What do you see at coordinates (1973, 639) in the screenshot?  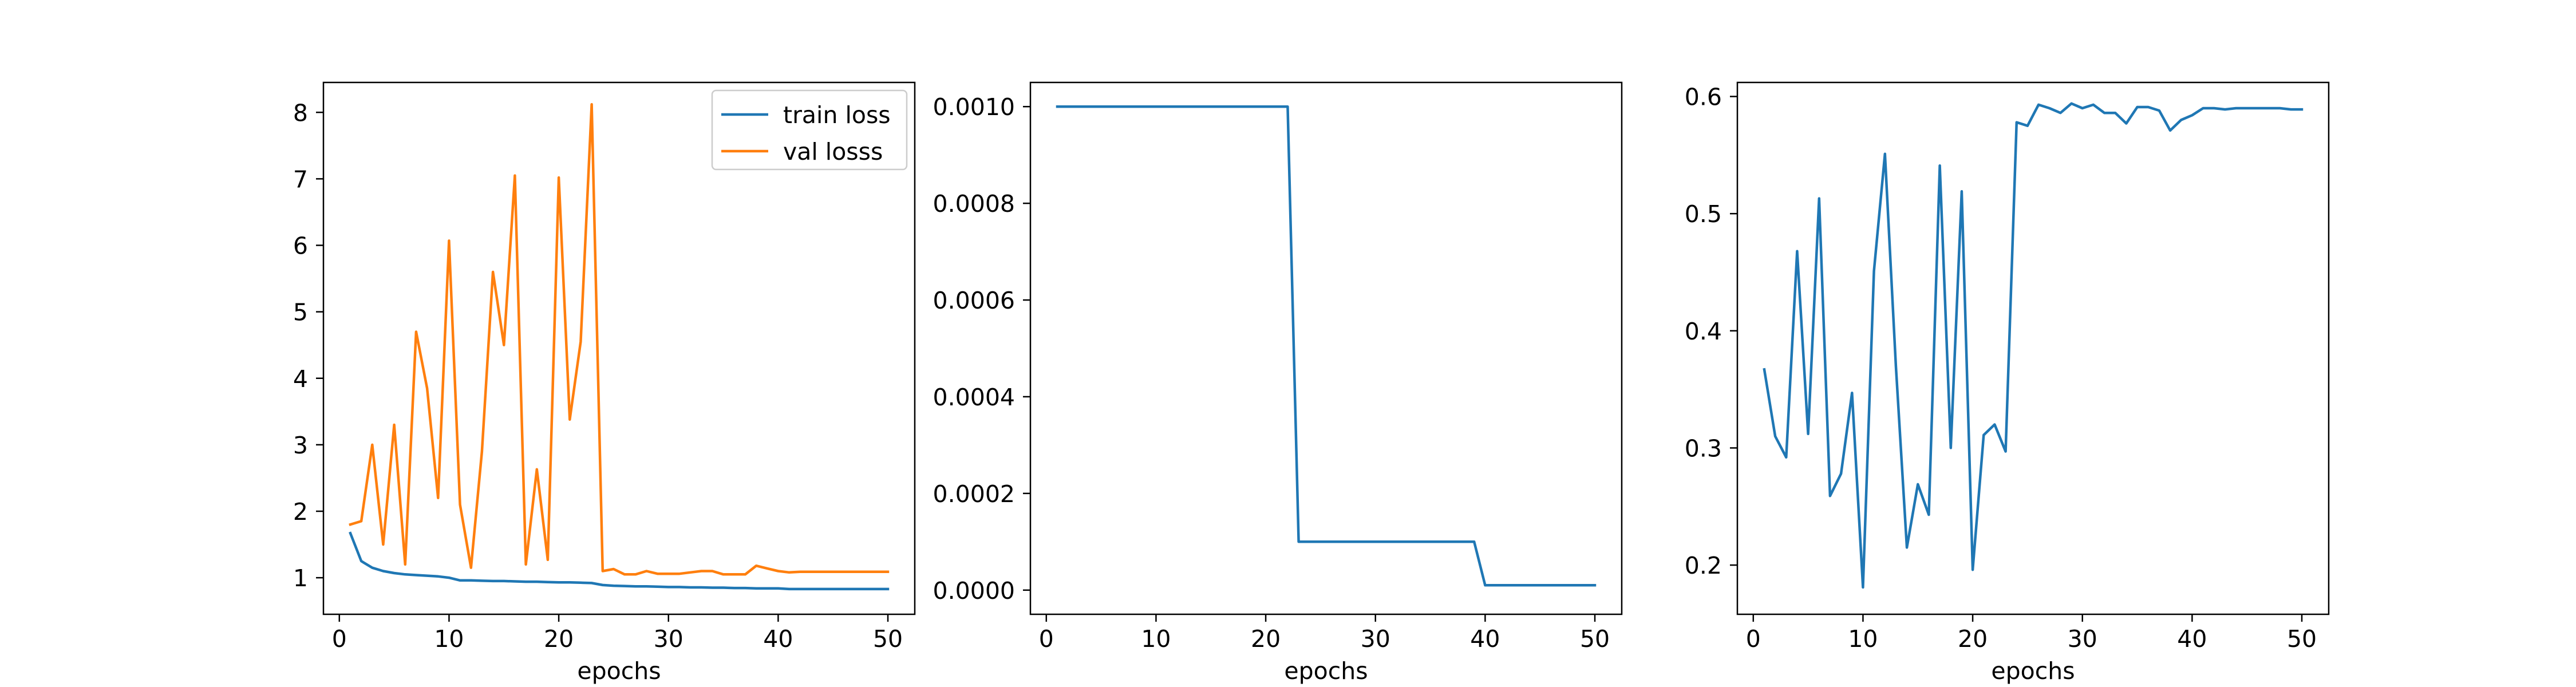 I see `metric-x-tick-label: 20` at bounding box center [1973, 639].